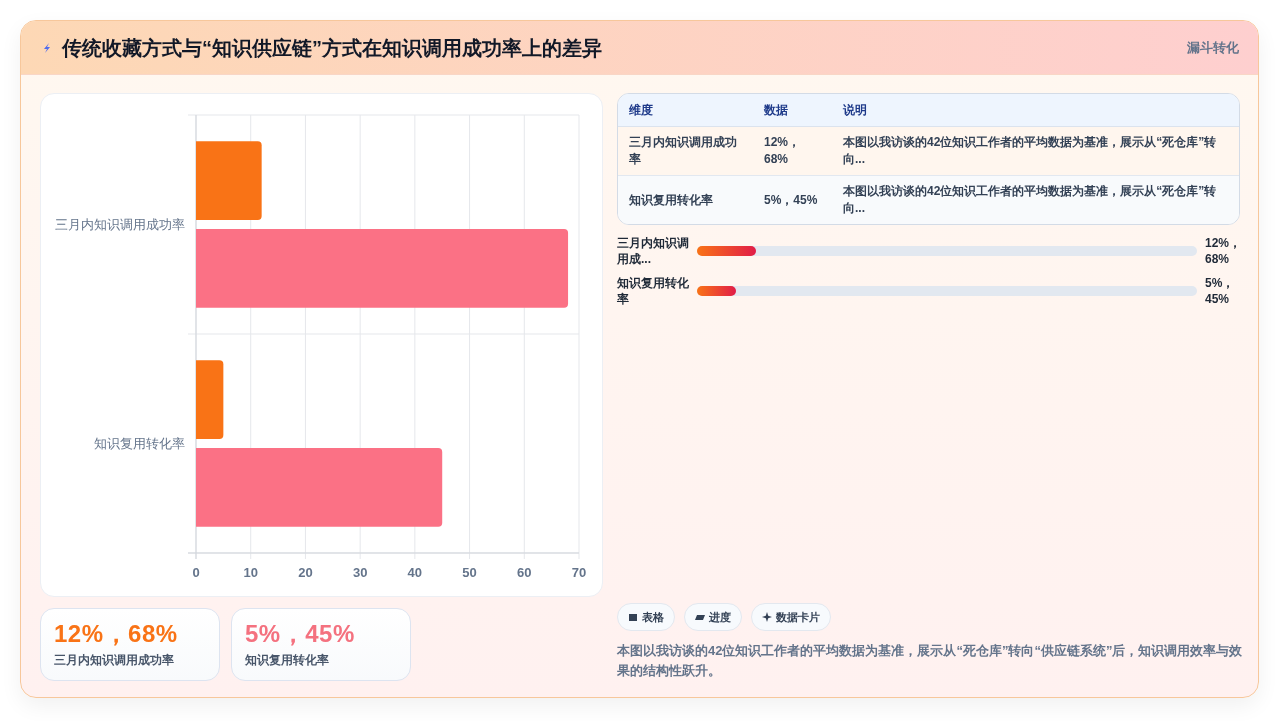 The width and height of the screenshot is (1280, 721). What do you see at coordinates (524, 572) in the screenshot?
I see `x-tick-label: 60` at bounding box center [524, 572].